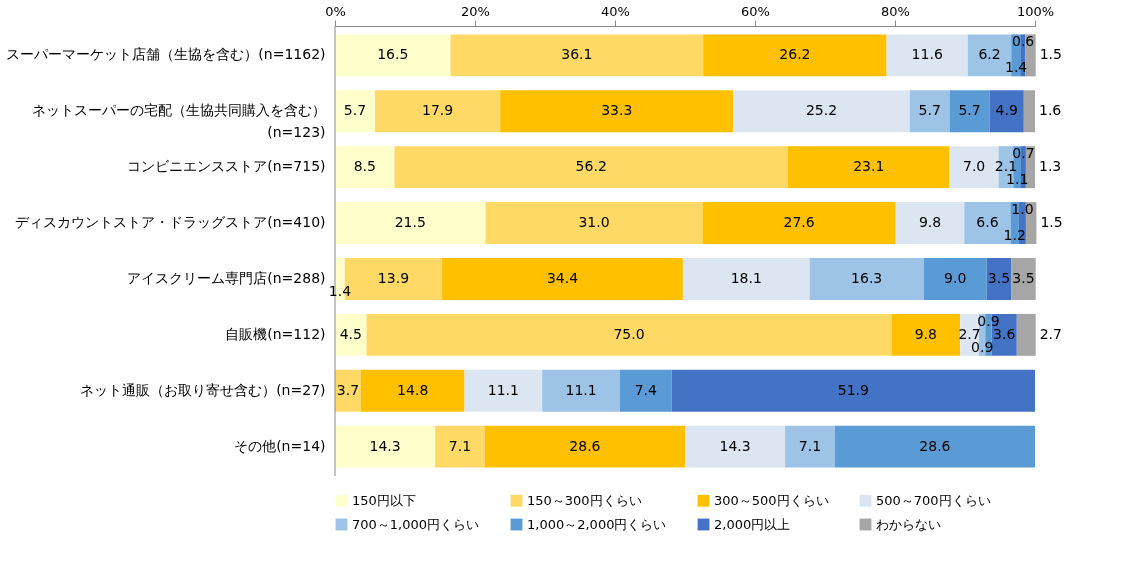  I want to click on data-label: 6.2, so click(989, 54).